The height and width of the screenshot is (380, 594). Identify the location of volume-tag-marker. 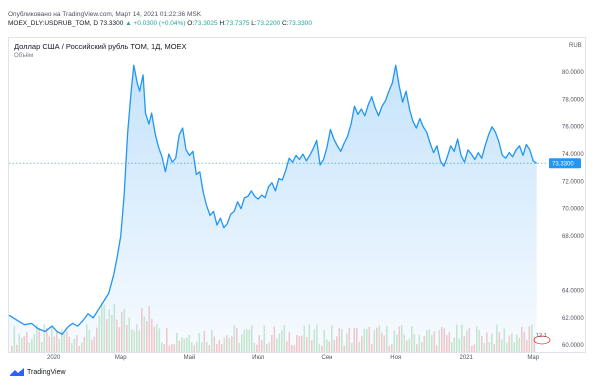
(542, 340).